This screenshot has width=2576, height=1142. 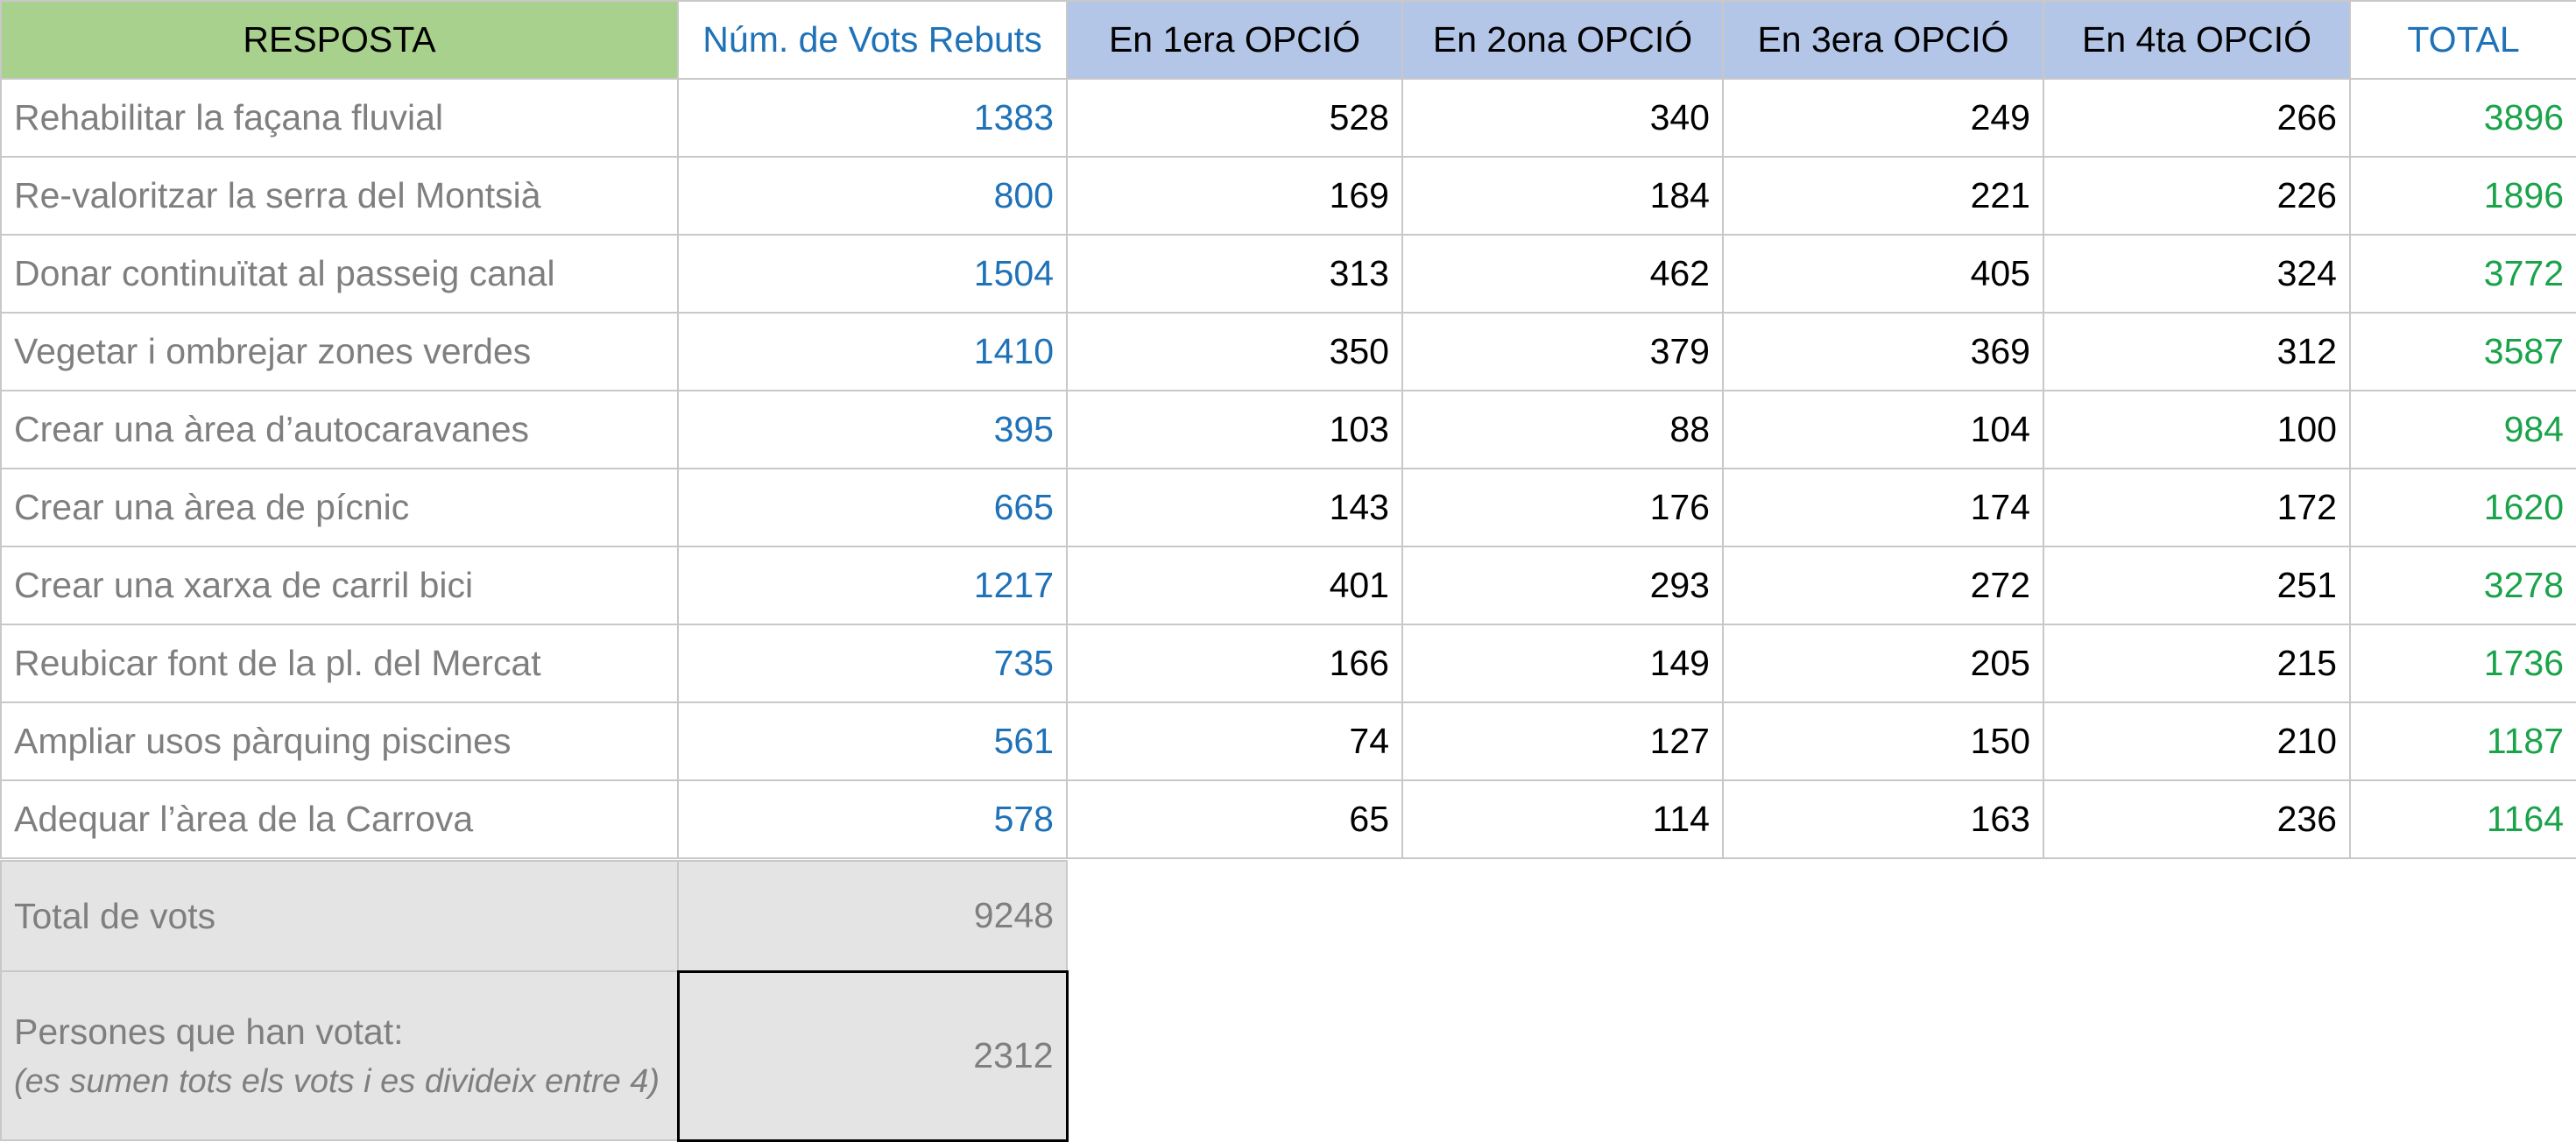 I want to click on vots-cell: 665, so click(x=872, y=507).